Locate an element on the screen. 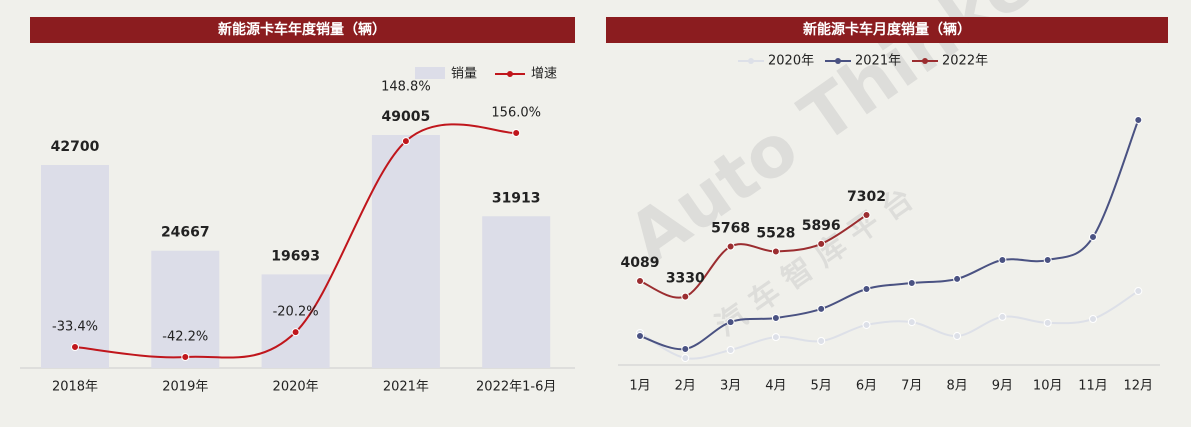  x-tick-label: 2018年 is located at coordinates (75, 387).